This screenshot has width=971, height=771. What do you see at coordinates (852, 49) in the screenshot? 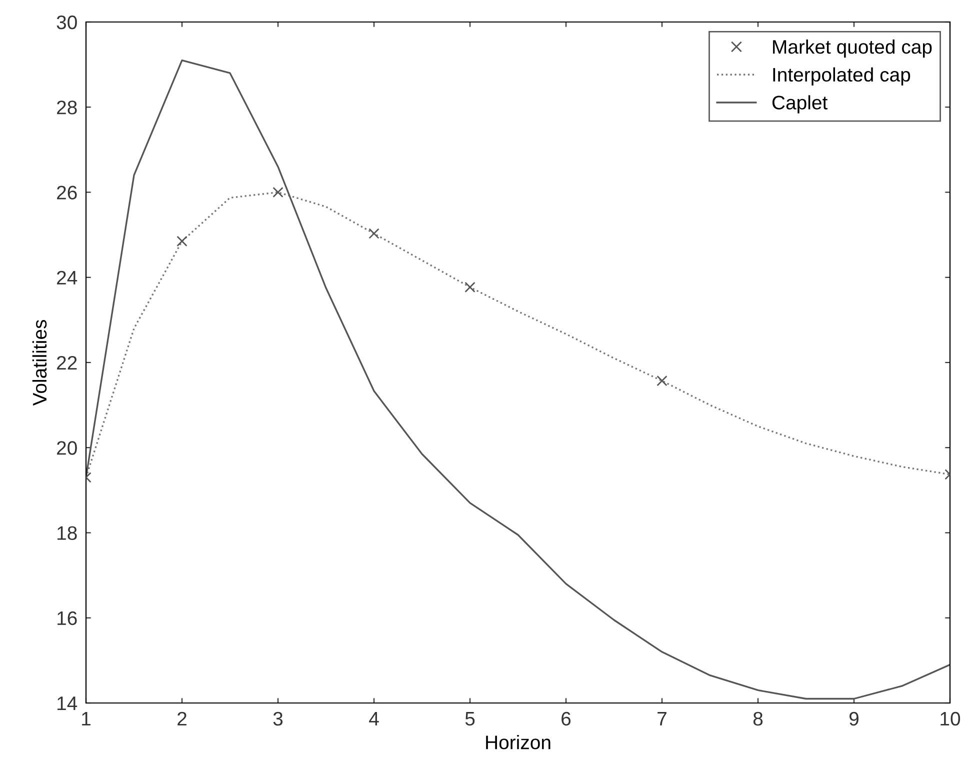
I see `legend-label: Market quoted cap` at bounding box center [852, 49].